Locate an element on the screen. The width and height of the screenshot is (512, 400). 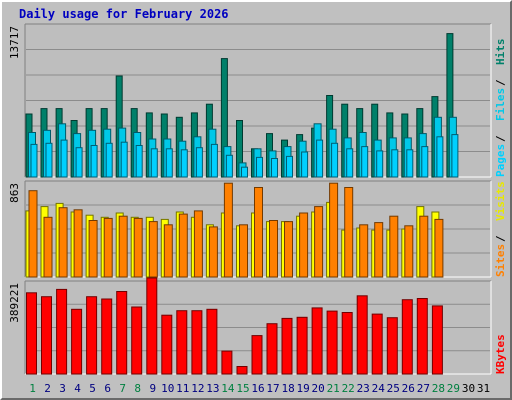
x-tick-label-day-14: 14 is located at coordinates (228, 388).